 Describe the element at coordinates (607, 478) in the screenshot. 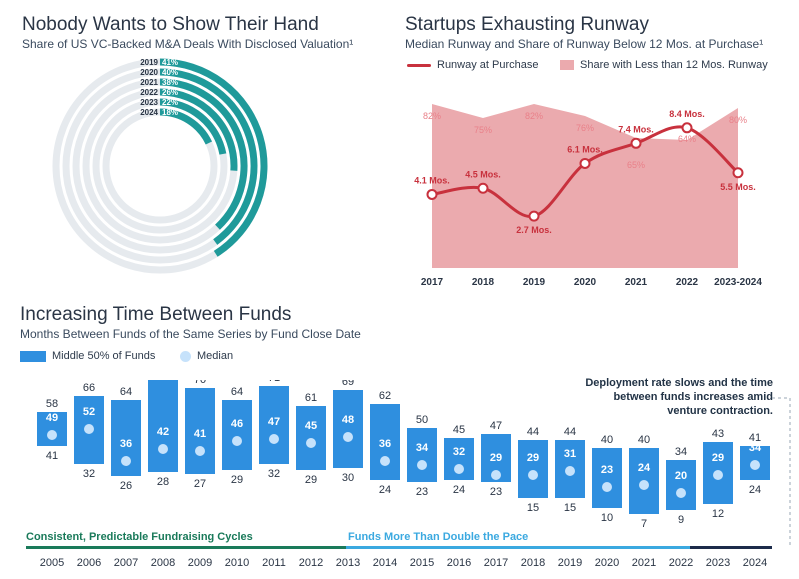

I see `range-bar-2020` at that location.